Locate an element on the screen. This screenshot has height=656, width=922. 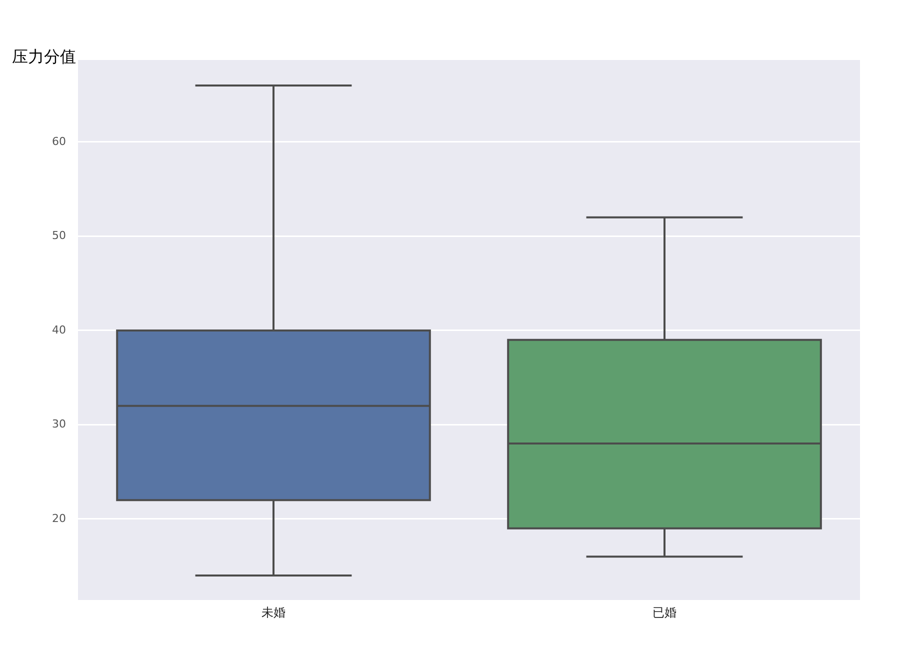
x-tick-label: 已婚 is located at coordinates (664, 612).